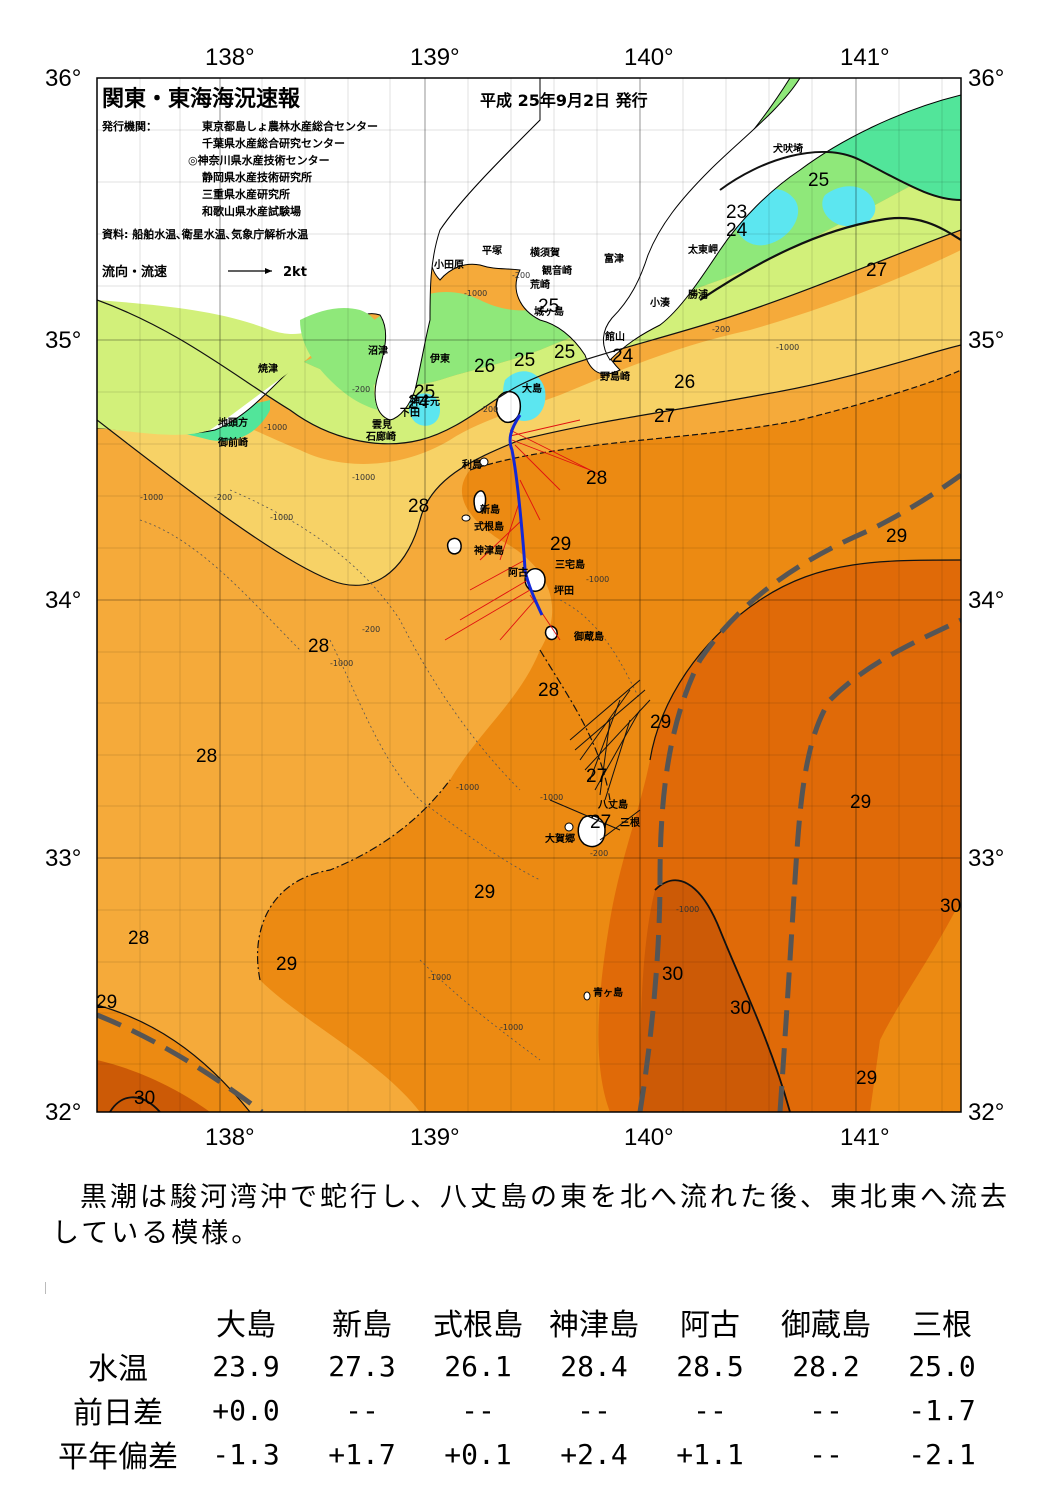 This screenshot has width=1064, height=1503. What do you see at coordinates (551, 633) in the screenshot?
I see `island-mikurajima` at bounding box center [551, 633].